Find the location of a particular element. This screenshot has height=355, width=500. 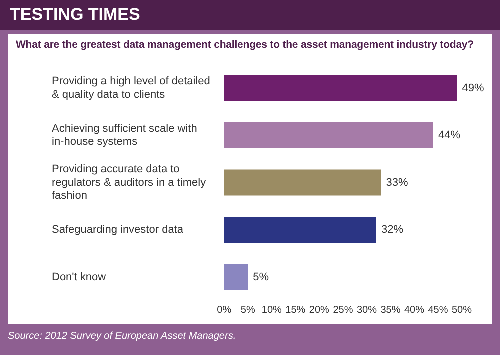

x-tick-label: 30% is located at coordinates (367, 310).